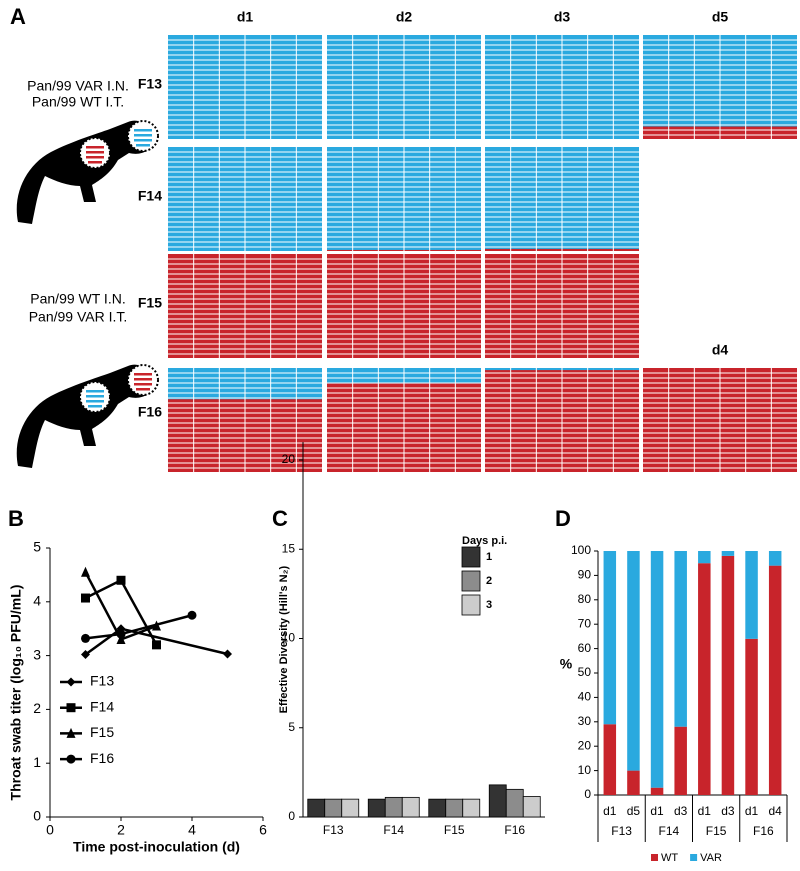 This screenshot has width=800, height=871. What do you see at coordinates (585, 721) in the screenshot?
I see `y-tick-label: 30` at bounding box center [585, 721].